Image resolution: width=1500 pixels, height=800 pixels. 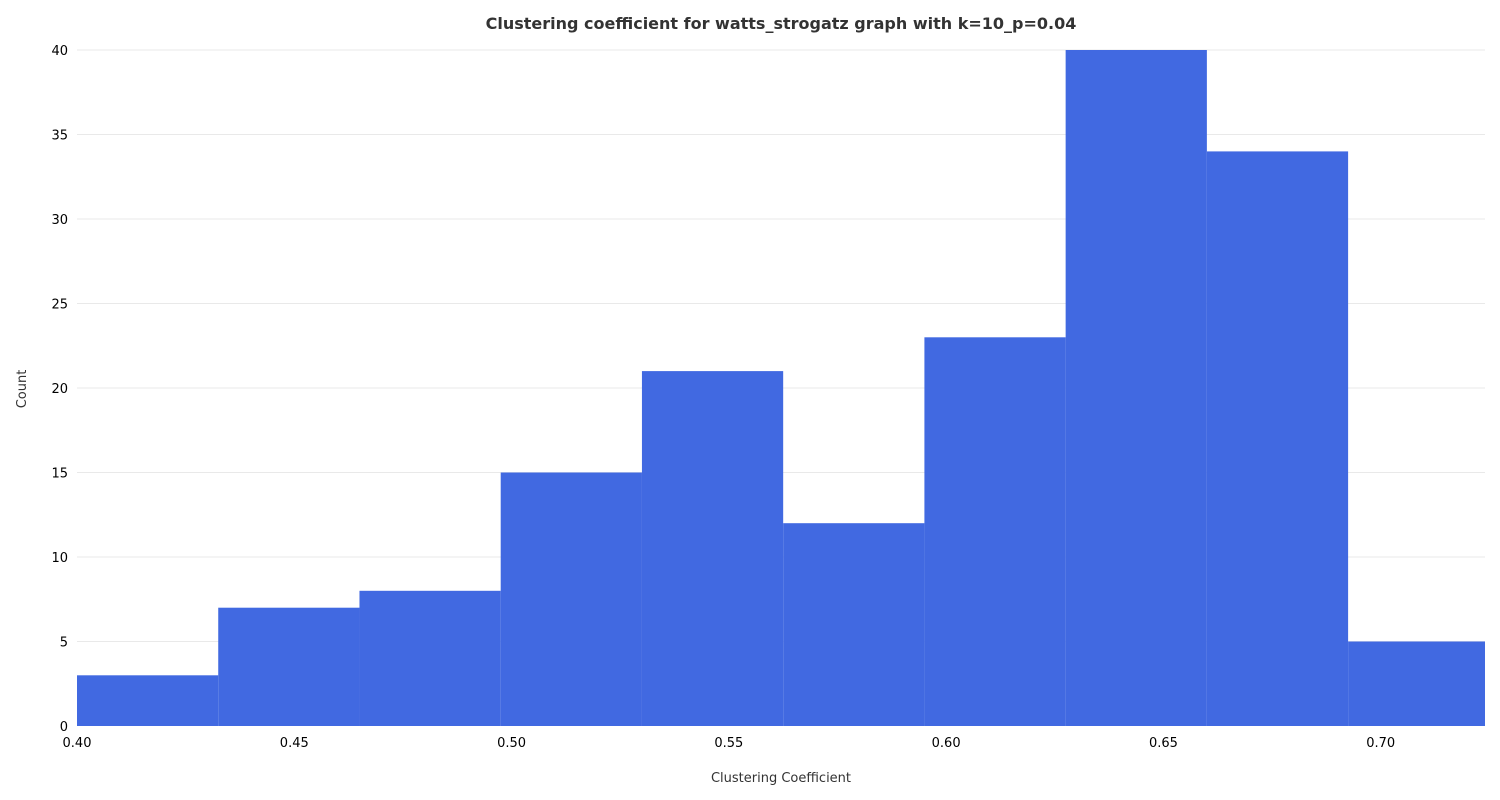 I want to click on x-tick-label: 0.70, so click(x=1380, y=743).